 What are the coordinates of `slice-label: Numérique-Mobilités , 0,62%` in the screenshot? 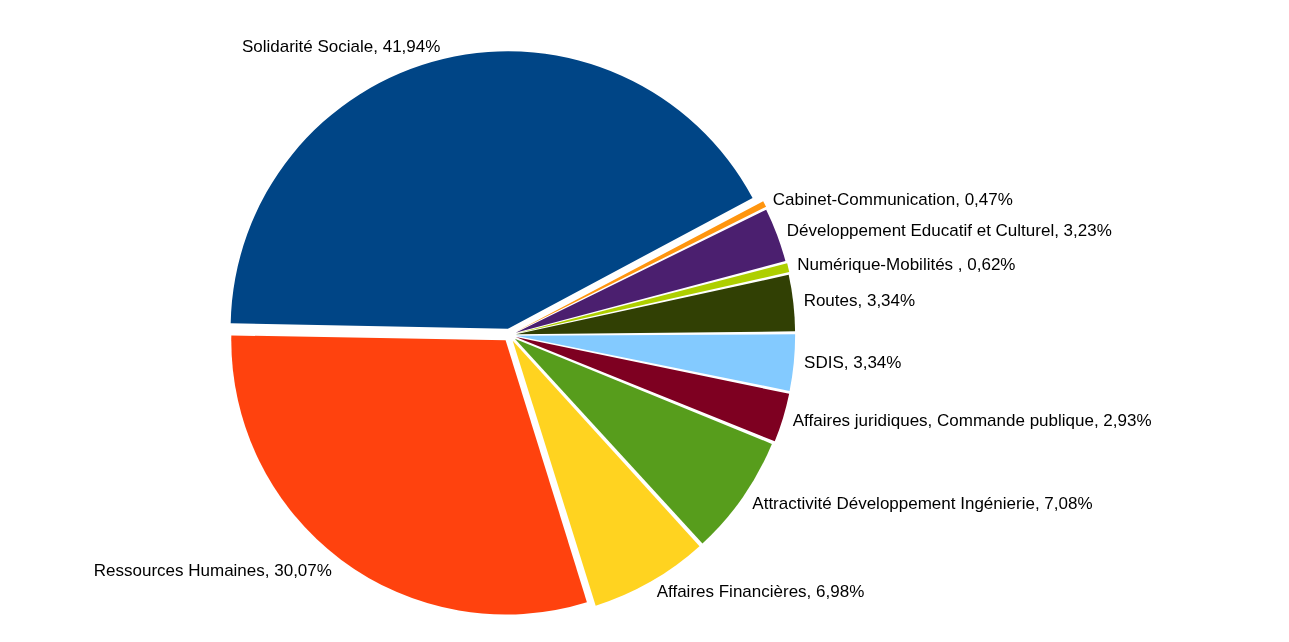 It's located at (906, 265).